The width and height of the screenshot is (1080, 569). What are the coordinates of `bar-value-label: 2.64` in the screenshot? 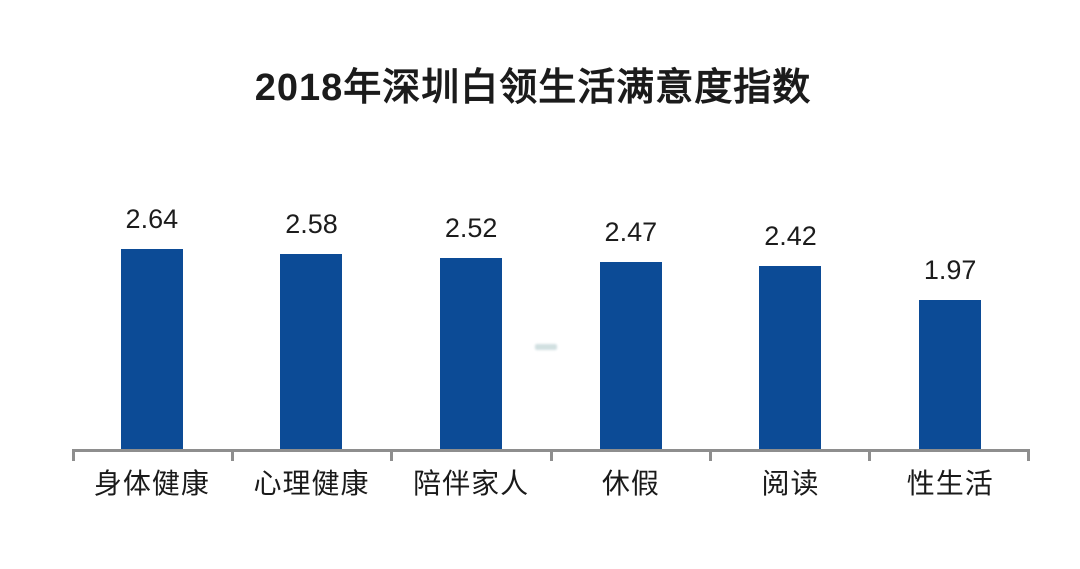 It's located at (152, 218).